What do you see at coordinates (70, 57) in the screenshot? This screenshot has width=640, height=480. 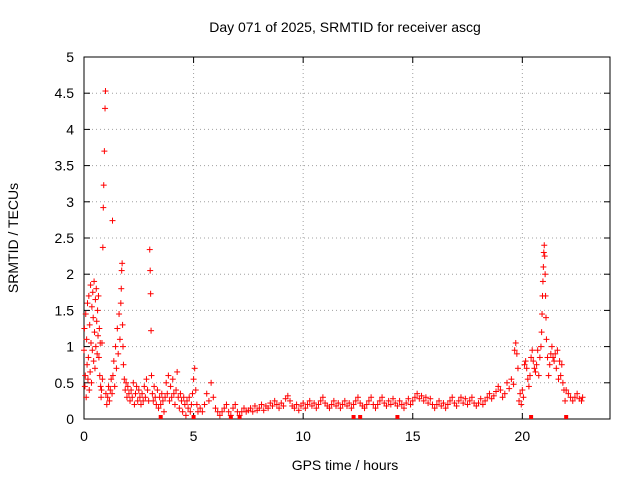 I see `y-tick-label: 5` at bounding box center [70, 57].